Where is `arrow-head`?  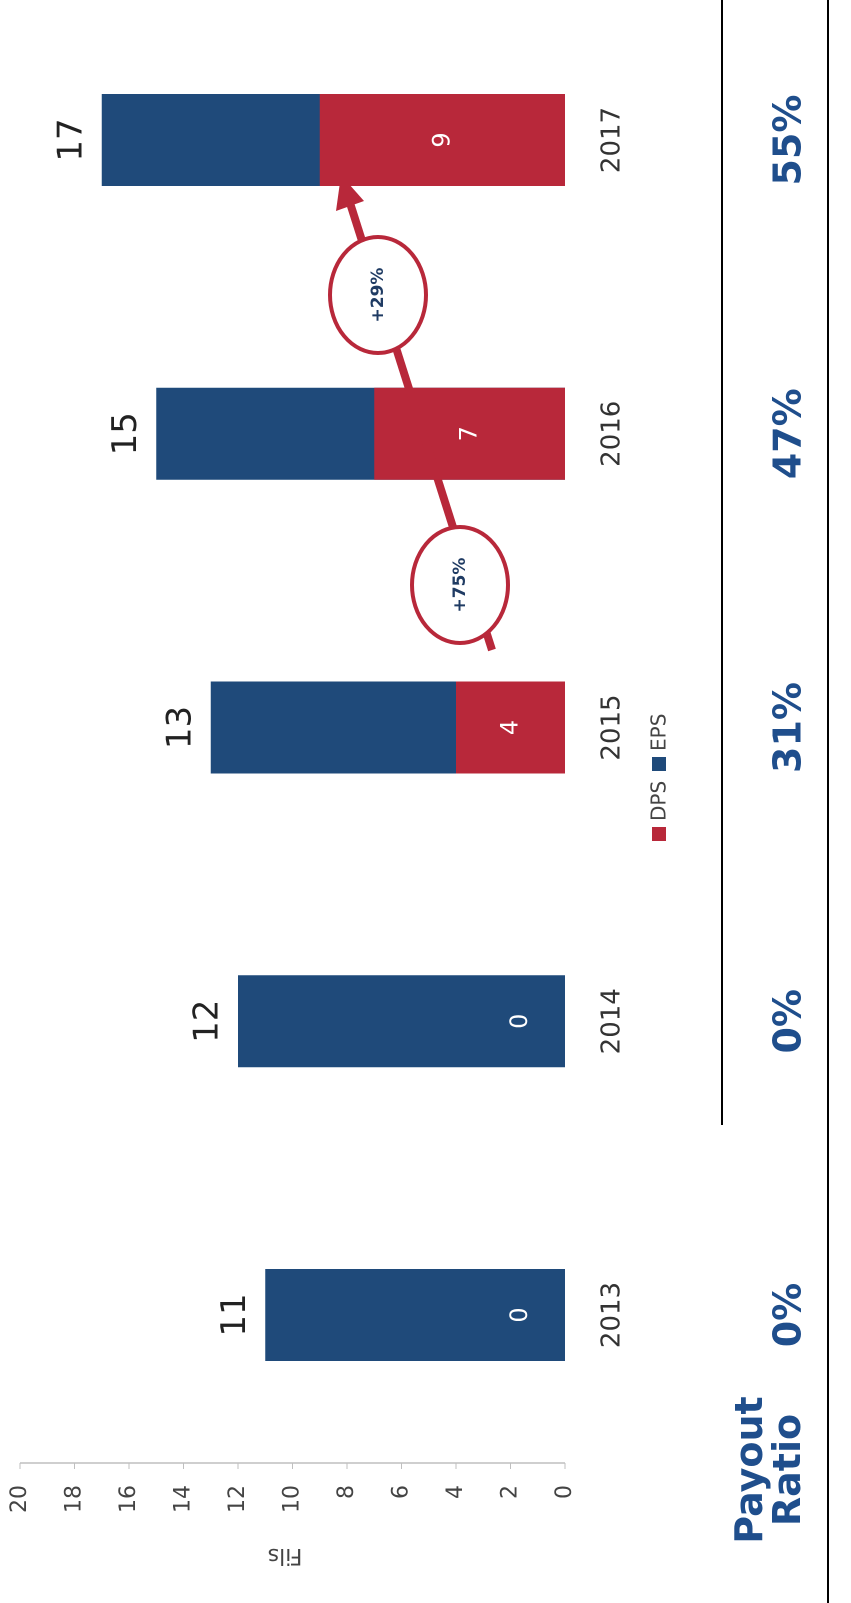
arrow-head is located at coordinates (350, 193).